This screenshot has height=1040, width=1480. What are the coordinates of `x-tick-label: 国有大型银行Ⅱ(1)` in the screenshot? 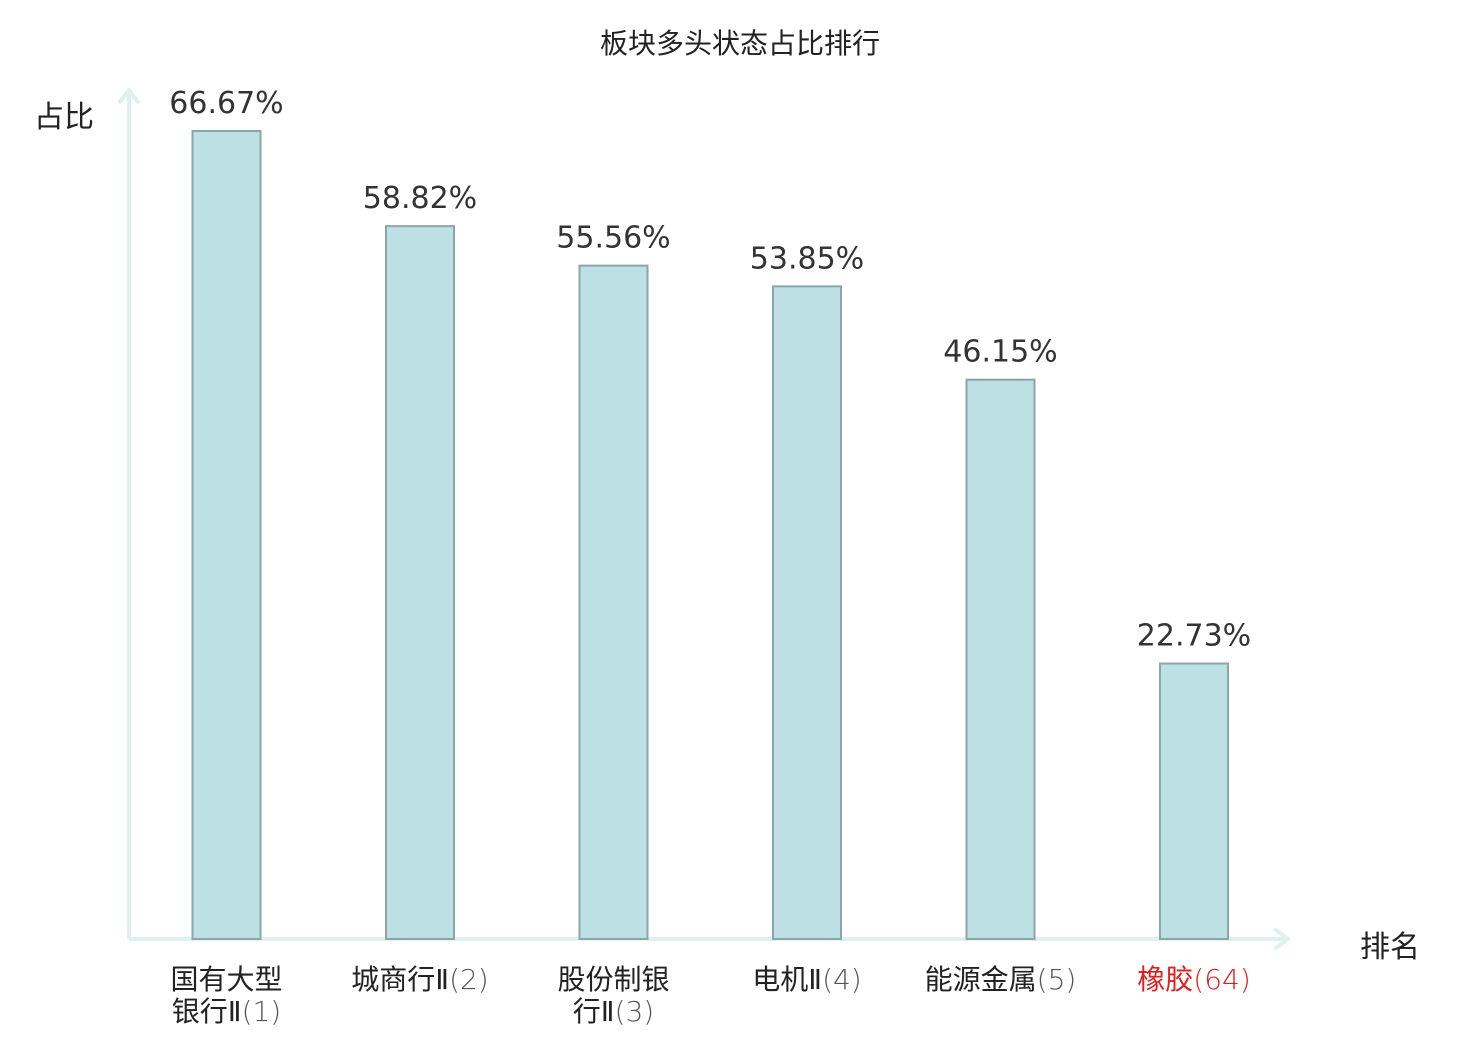 It's located at (227, 996).